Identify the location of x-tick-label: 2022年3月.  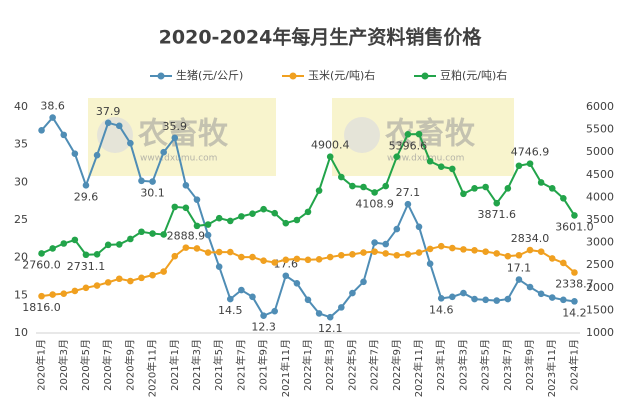
(329, 365).